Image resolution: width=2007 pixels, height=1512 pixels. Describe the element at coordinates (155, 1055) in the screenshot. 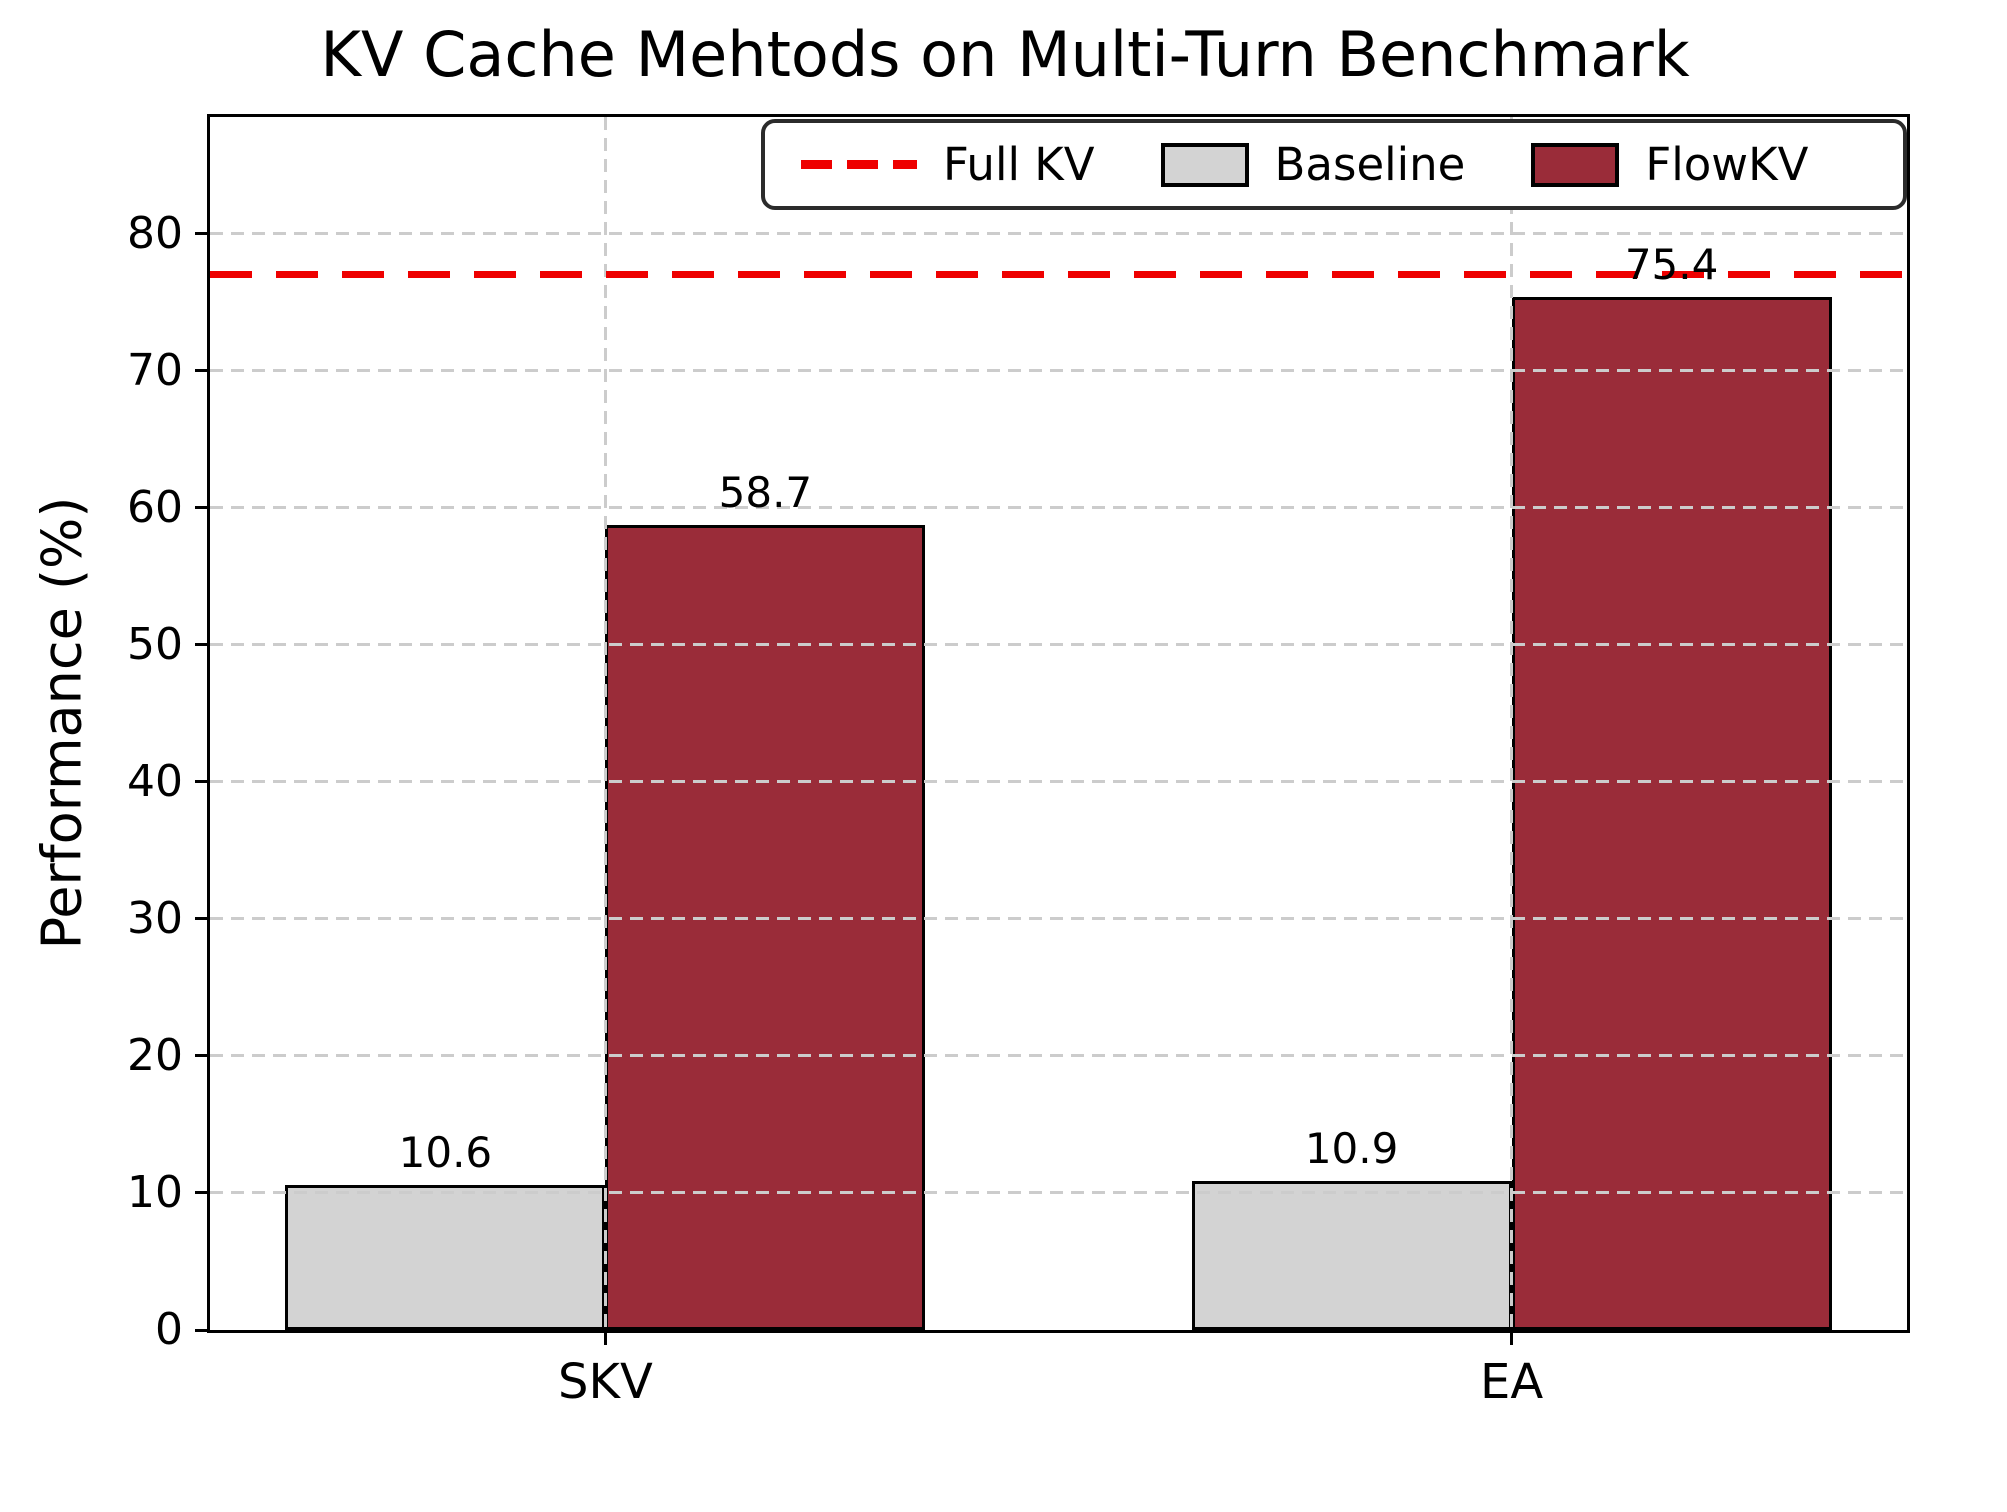

I see `y-tick-label: 20` at that location.